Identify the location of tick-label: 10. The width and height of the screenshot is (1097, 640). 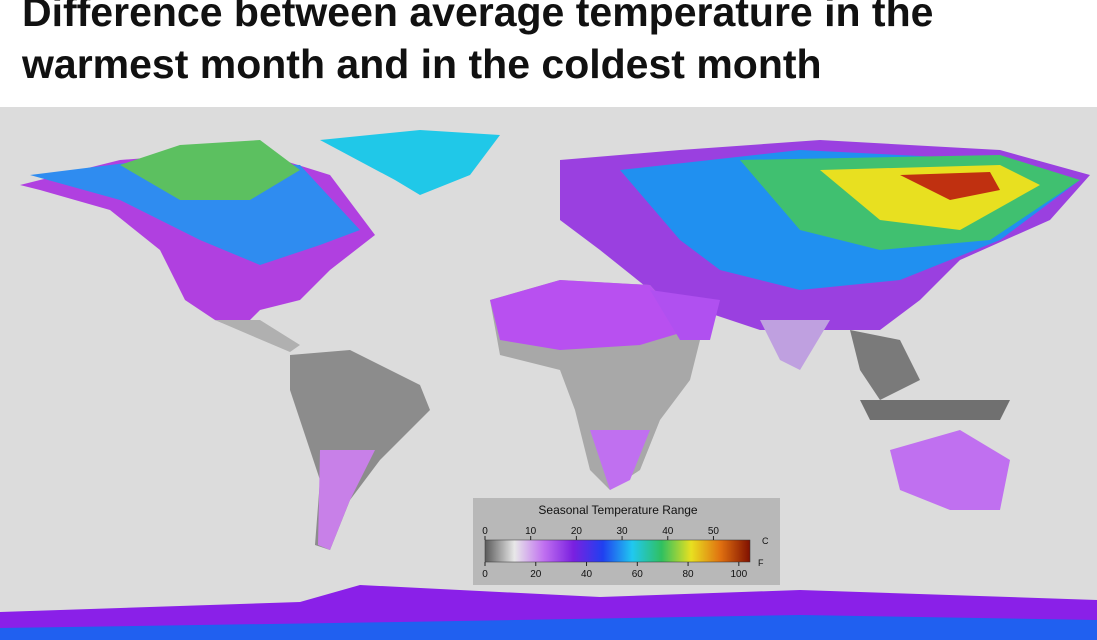
(531, 531).